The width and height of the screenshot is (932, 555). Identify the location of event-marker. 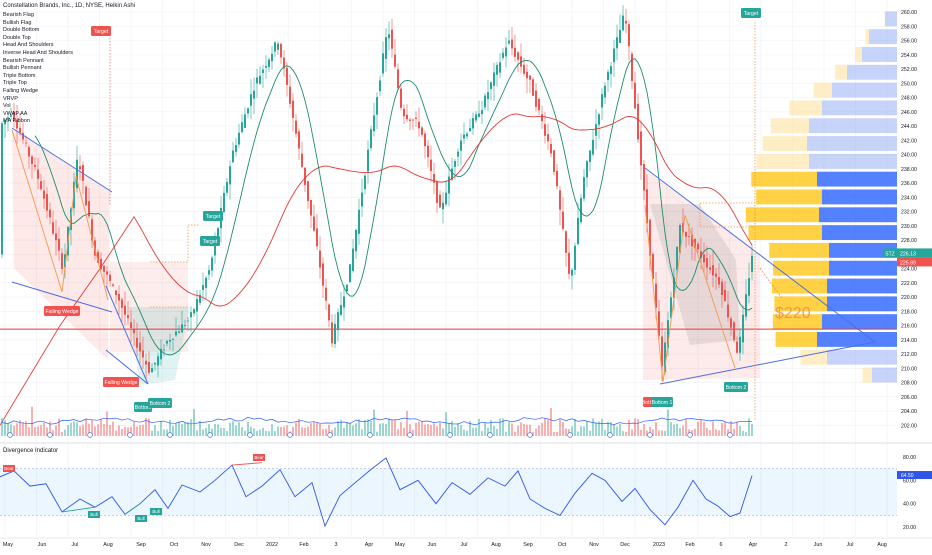
(450, 435).